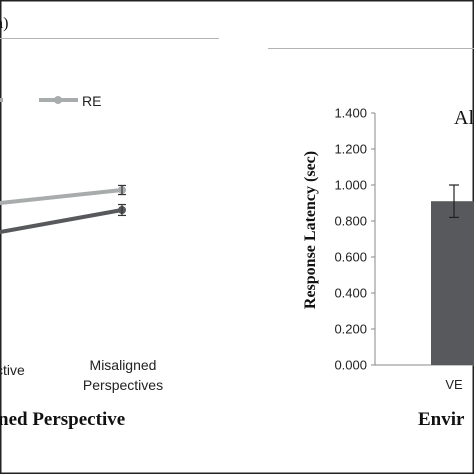 This screenshot has height=474, width=474. I want to click on series-line-other, so click(62, 221).